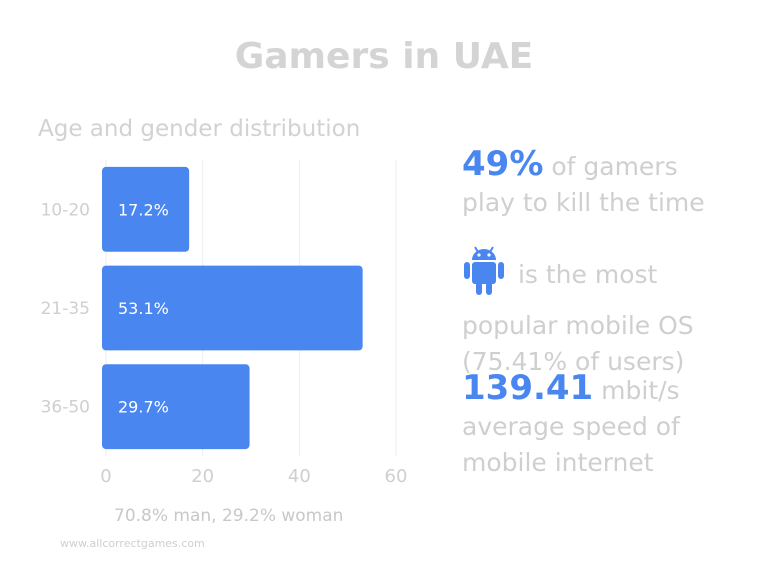 The width and height of the screenshot is (768, 576). Describe the element at coordinates (199, 129) in the screenshot. I see `chart-subtitle: Age and gender distribution` at that location.